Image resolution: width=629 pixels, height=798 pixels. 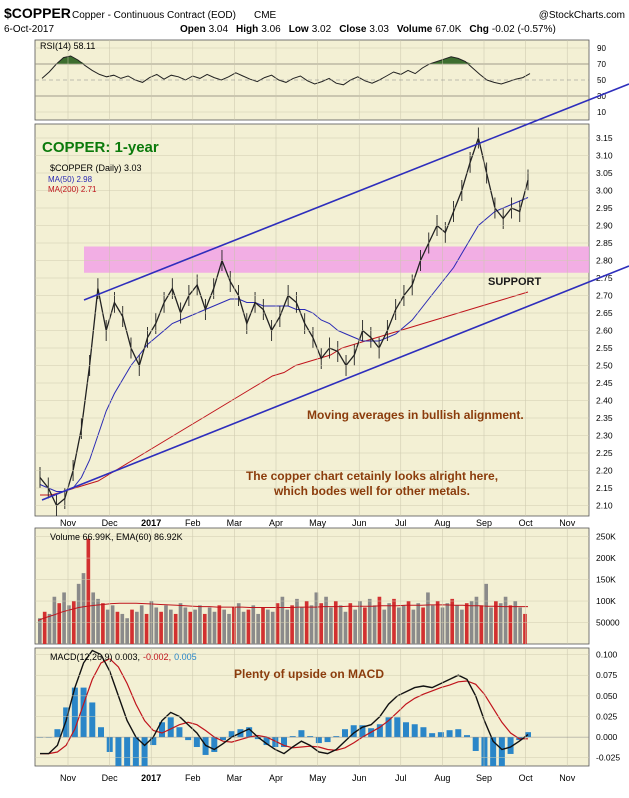 What do you see at coordinates (123, 657) in the screenshot?
I see `macd-legend: MACD(12,26,9) 0.003, -0.002, 0.005` at bounding box center [123, 657].